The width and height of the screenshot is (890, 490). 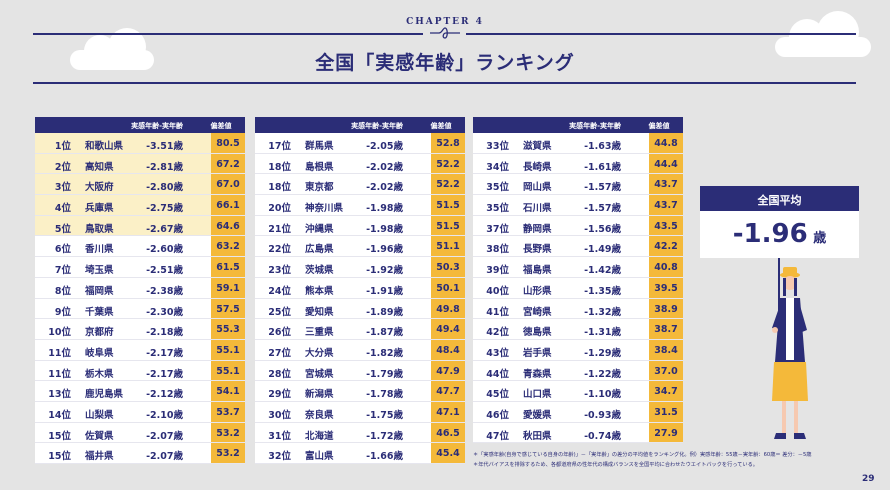 I want to click on age-difference: -1.75歳, so click(x=384, y=415).